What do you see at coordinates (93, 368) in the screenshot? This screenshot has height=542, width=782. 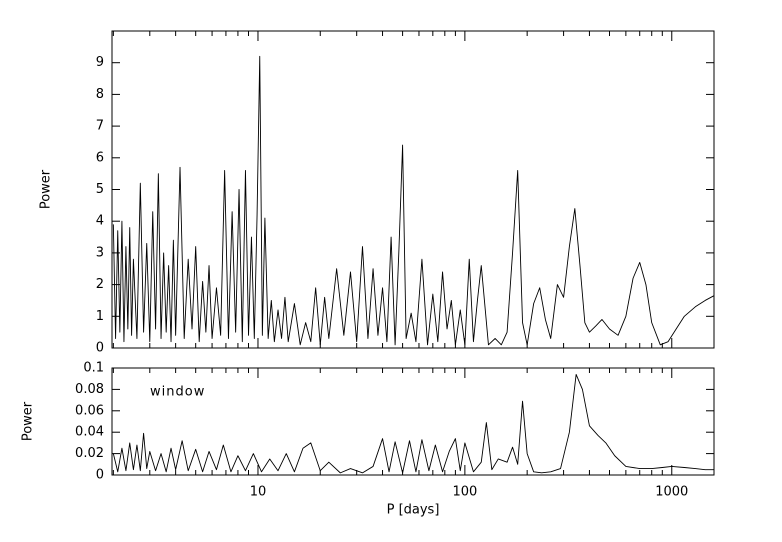 I see `y-tick-label: 0.1` at bounding box center [93, 368].